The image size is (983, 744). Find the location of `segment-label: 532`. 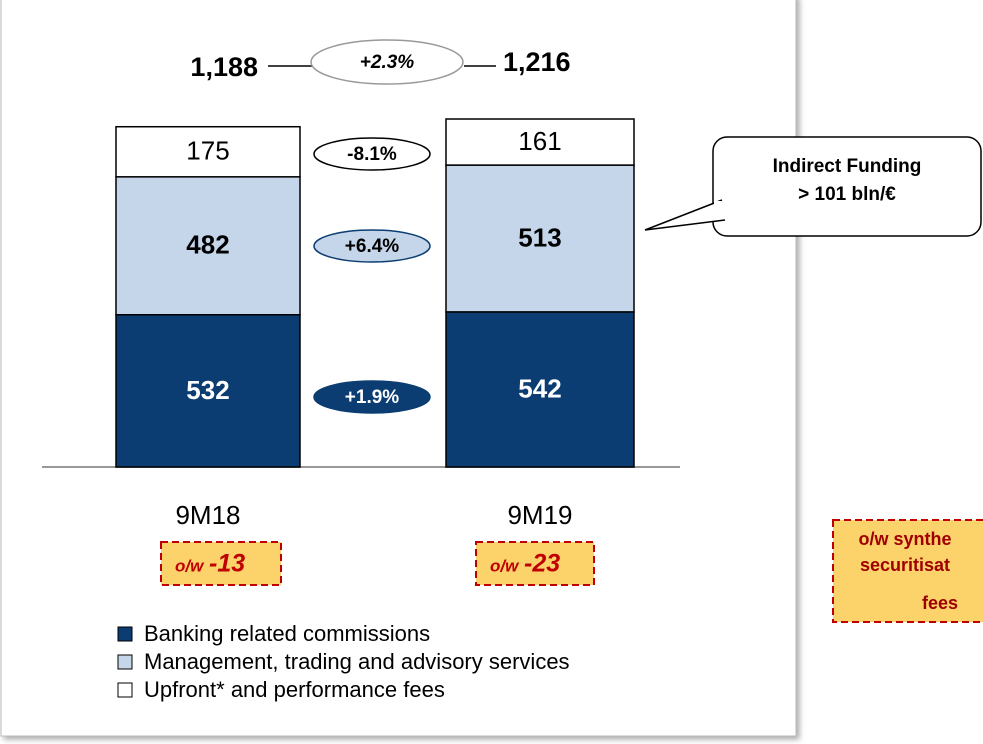

segment-label: 532 is located at coordinates (207, 390).